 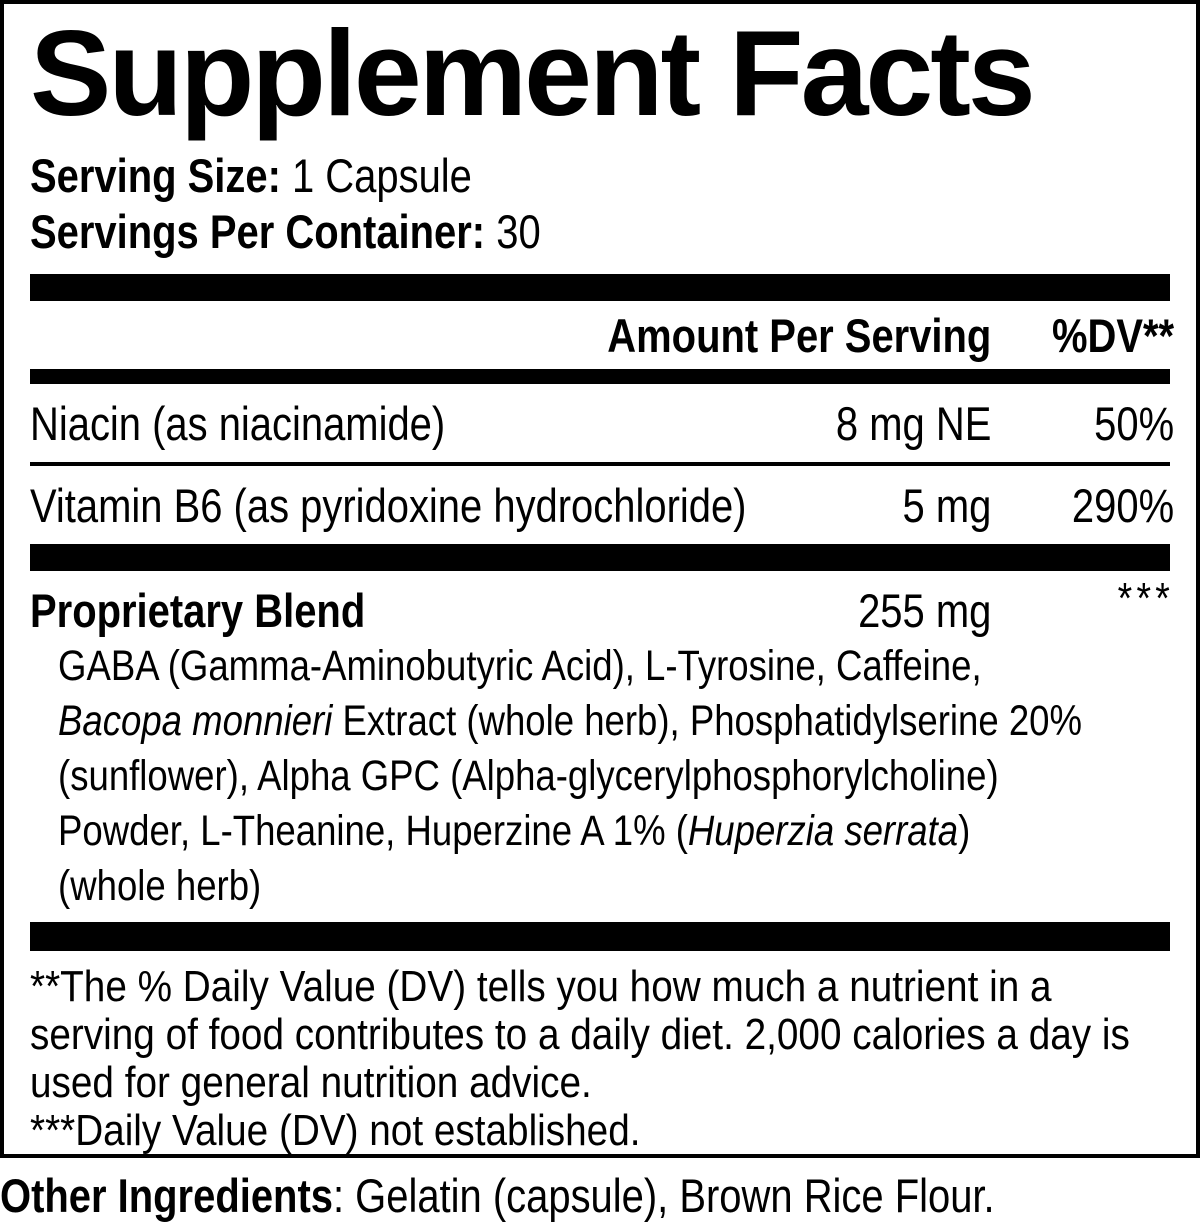 What do you see at coordinates (602, 176) in the screenshot?
I see `serving-size-line: Serving Size: 1 Capsule` at bounding box center [602, 176].